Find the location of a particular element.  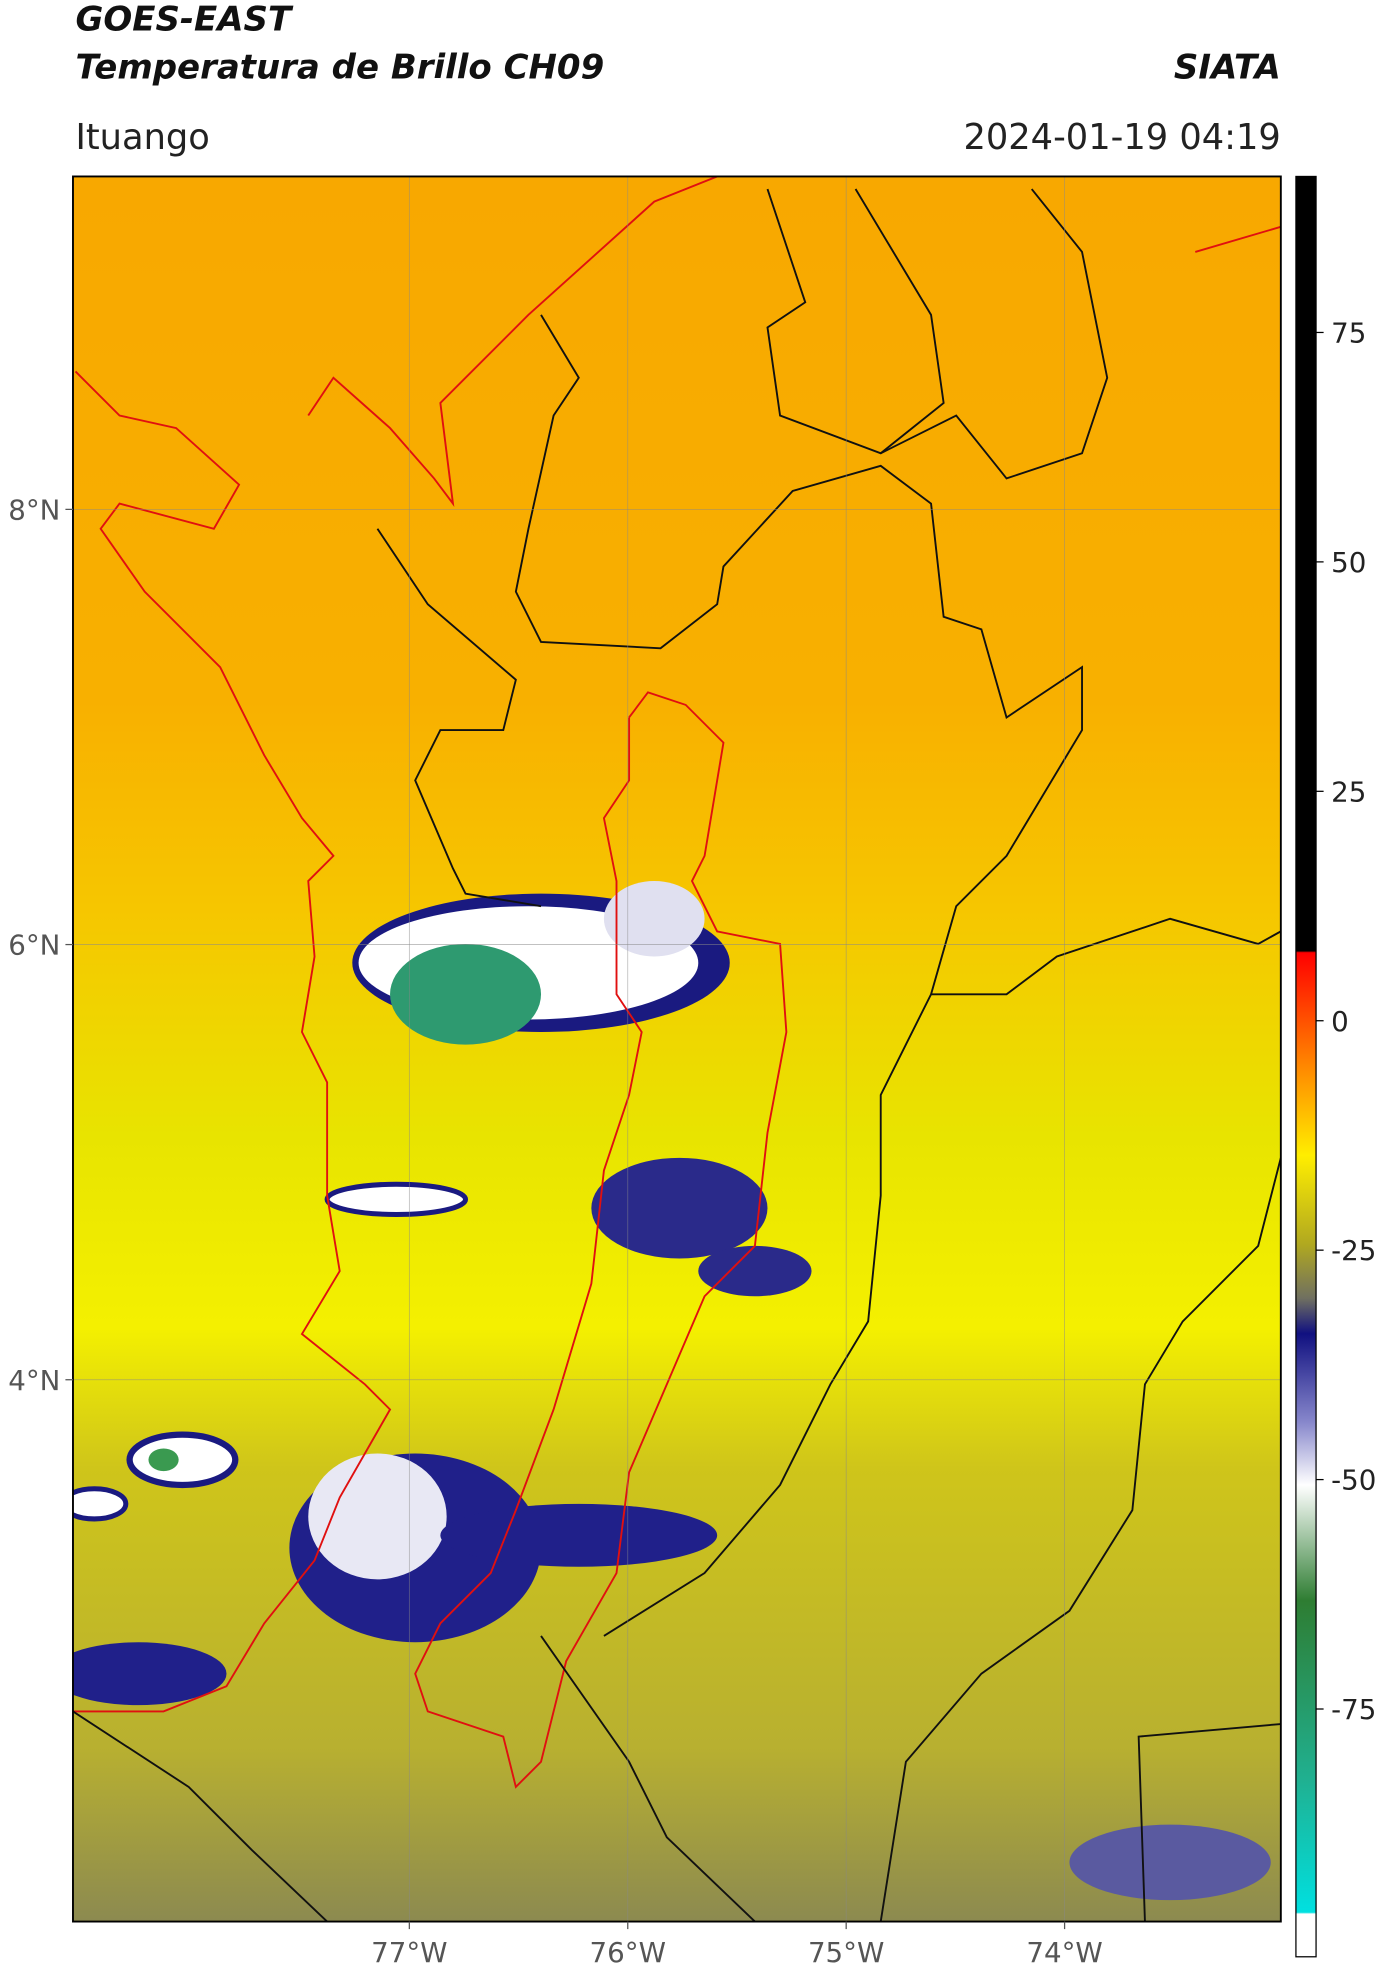

y-tick-label: 8°N is located at coordinates (34, 509).